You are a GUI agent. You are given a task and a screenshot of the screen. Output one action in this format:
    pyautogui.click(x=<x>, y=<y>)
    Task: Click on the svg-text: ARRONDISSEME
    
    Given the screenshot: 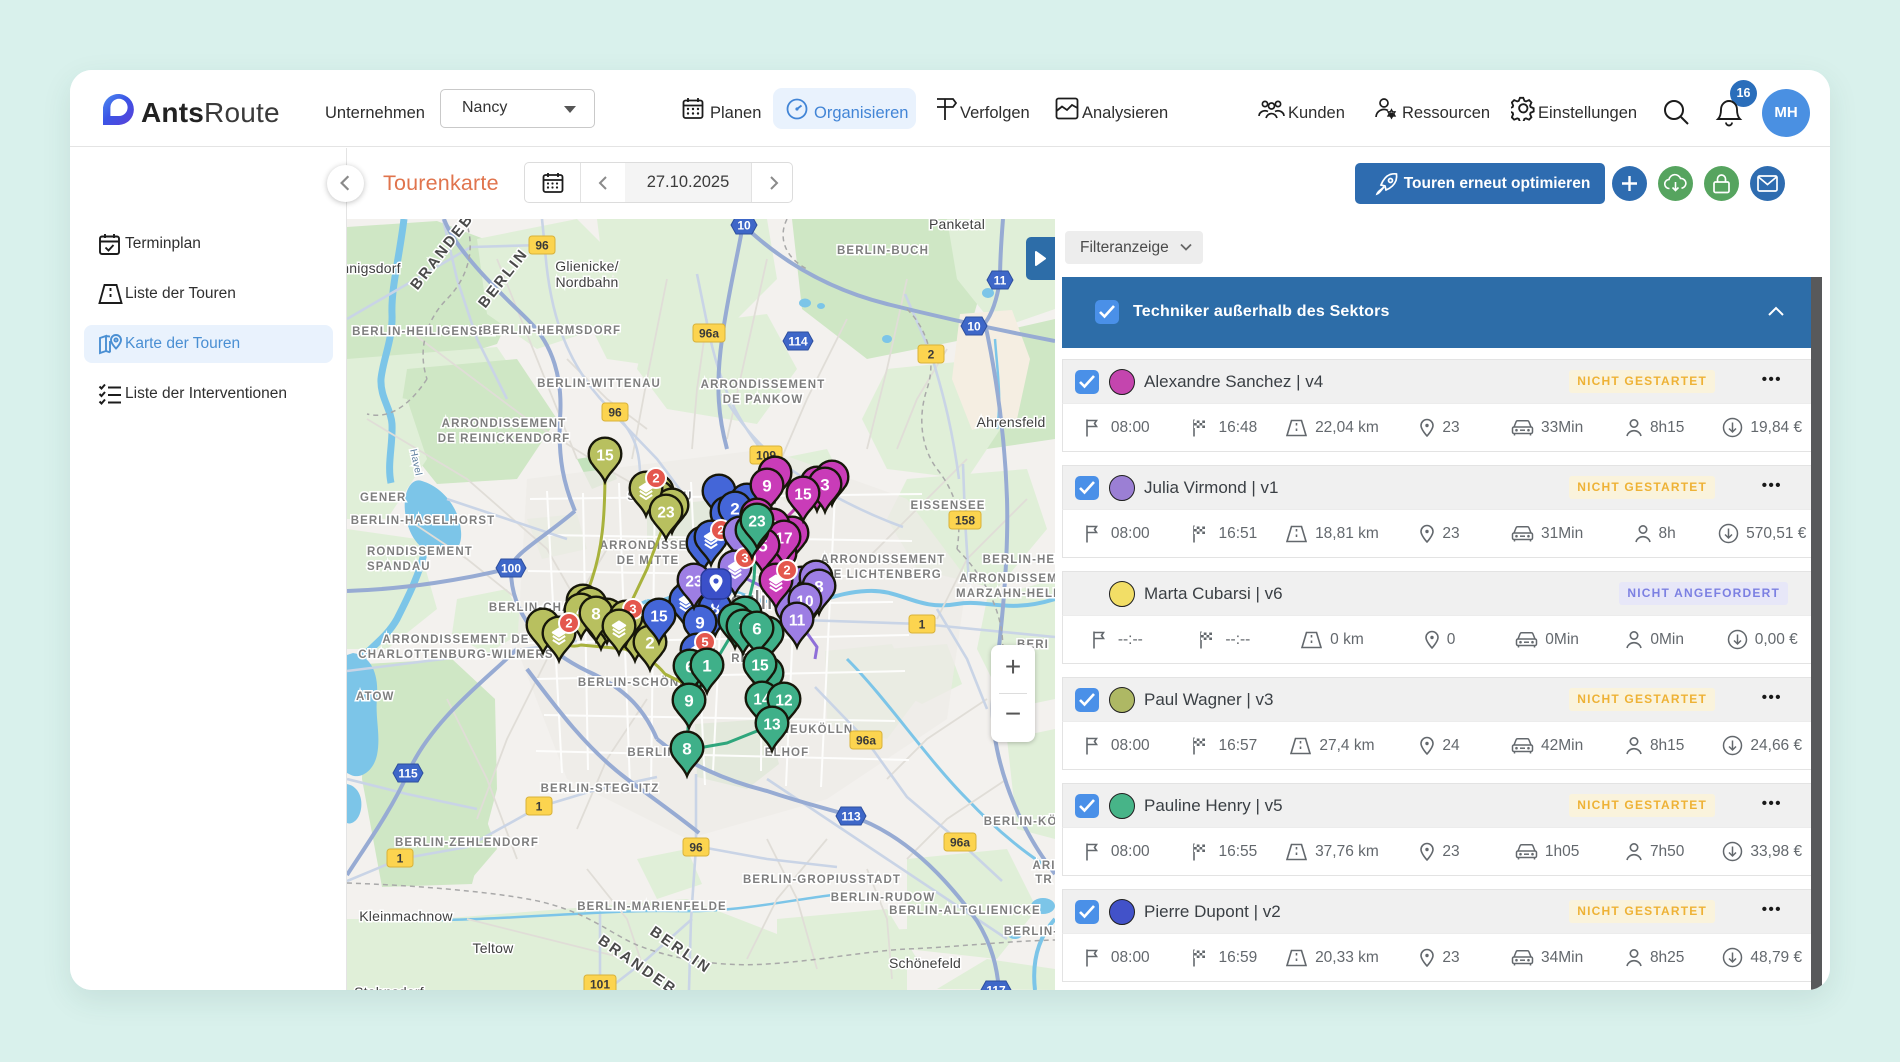 What is the action you would take?
    pyautogui.click(x=1007, y=579)
    